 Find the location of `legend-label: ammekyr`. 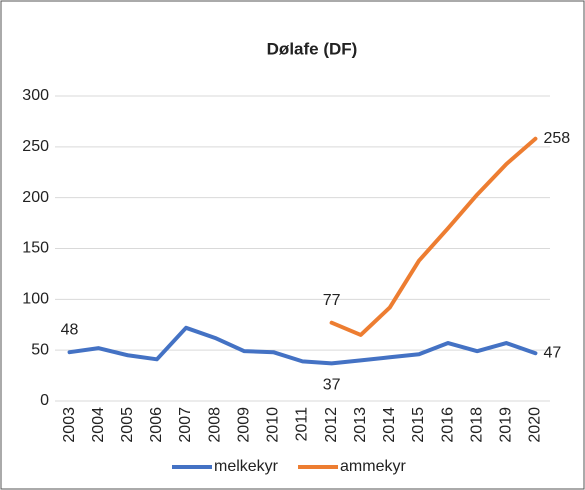

legend-label: ammekyr is located at coordinates (373, 466).